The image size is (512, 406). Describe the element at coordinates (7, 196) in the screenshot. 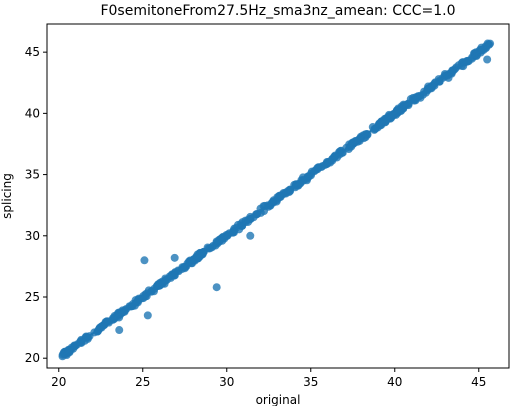

I see `y-axis-label: splicing` at that location.